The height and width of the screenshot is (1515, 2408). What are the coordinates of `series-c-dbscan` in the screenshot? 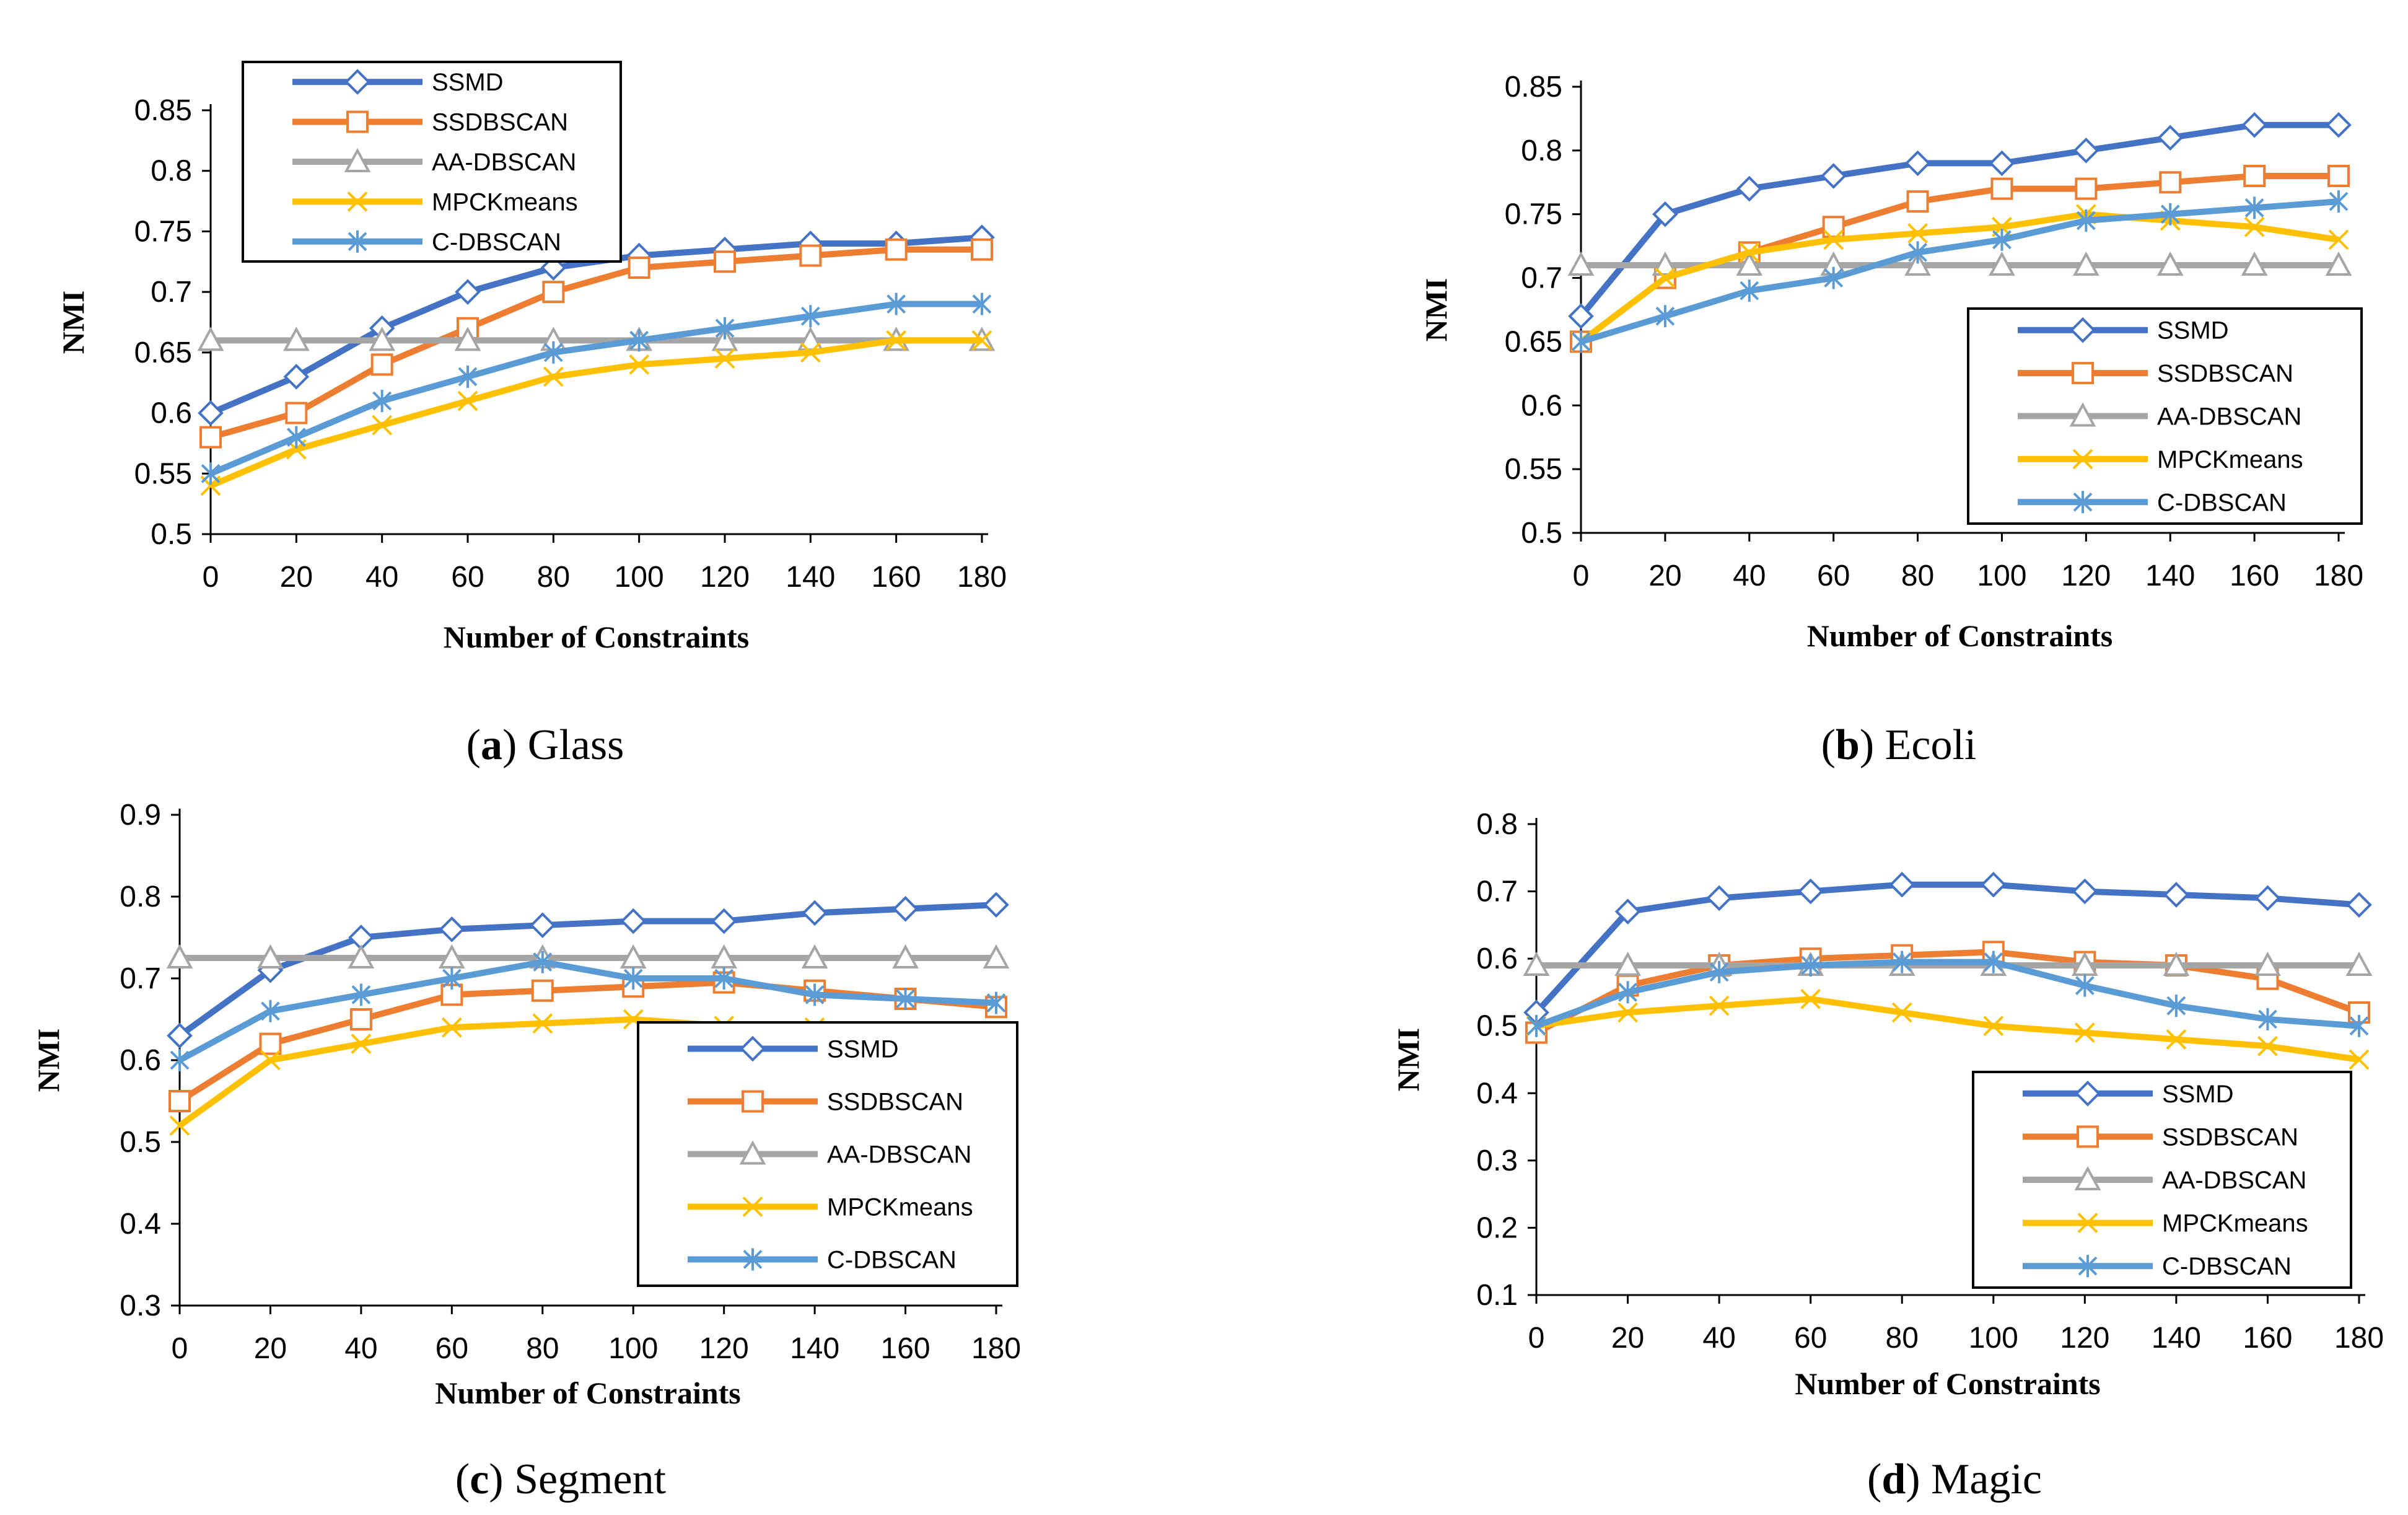 It's located at (588, 1011).